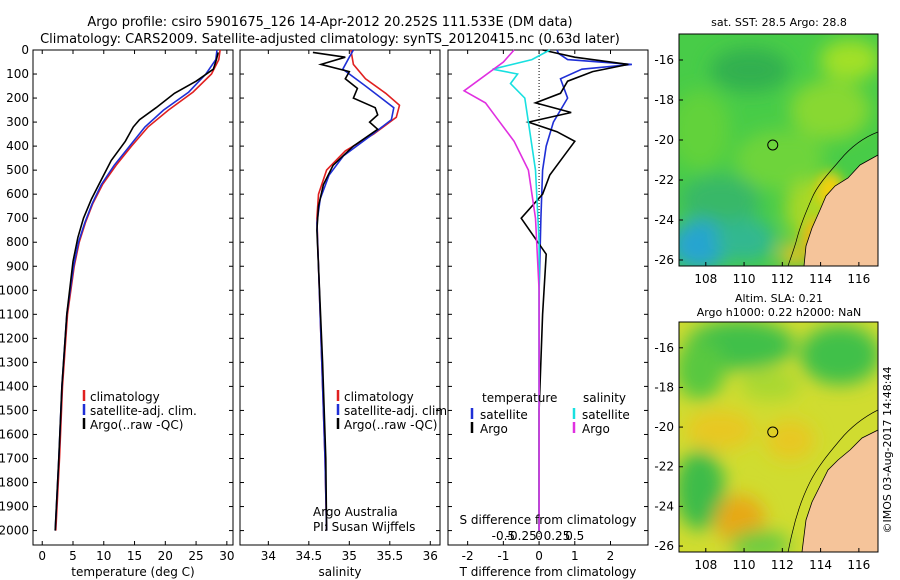 This screenshot has height=580, width=900. Describe the element at coordinates (519, 398) in the screenshot. I see `legend-title-temperature: temperature` at that location.